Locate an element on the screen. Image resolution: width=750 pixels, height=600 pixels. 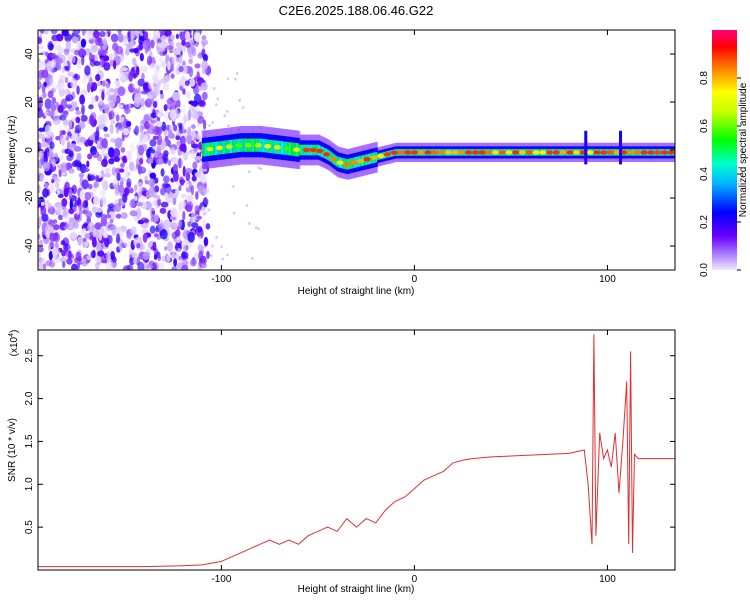
ridge-blip is located at coordinates (621, 147).